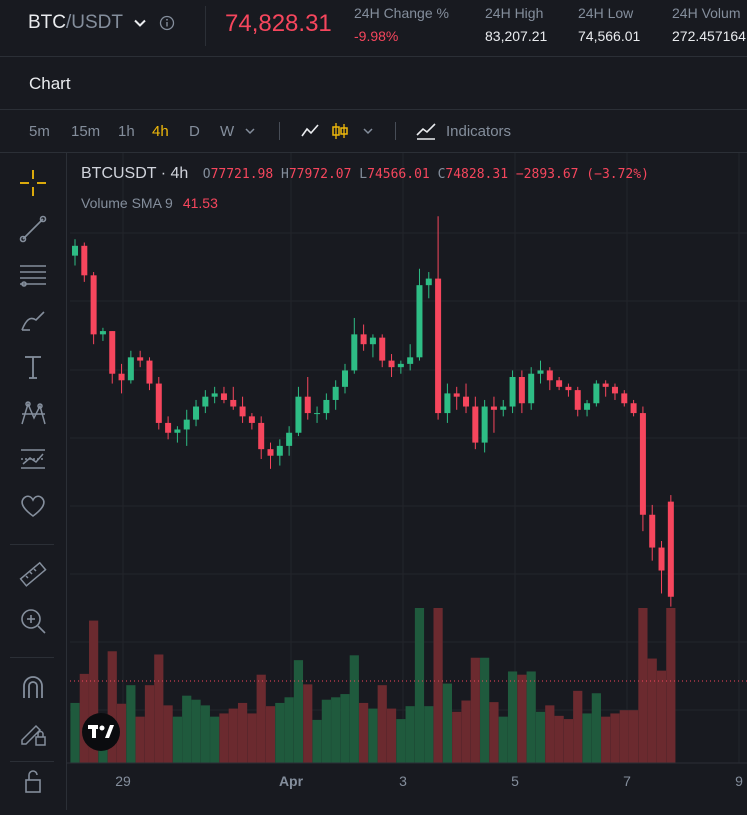 The width and height of the screenshot is (747, 815). What do you see at coordinates (33, 275) in the screenshot?
I see `horizontal-lines-icon` at bounding box center [33, 275].